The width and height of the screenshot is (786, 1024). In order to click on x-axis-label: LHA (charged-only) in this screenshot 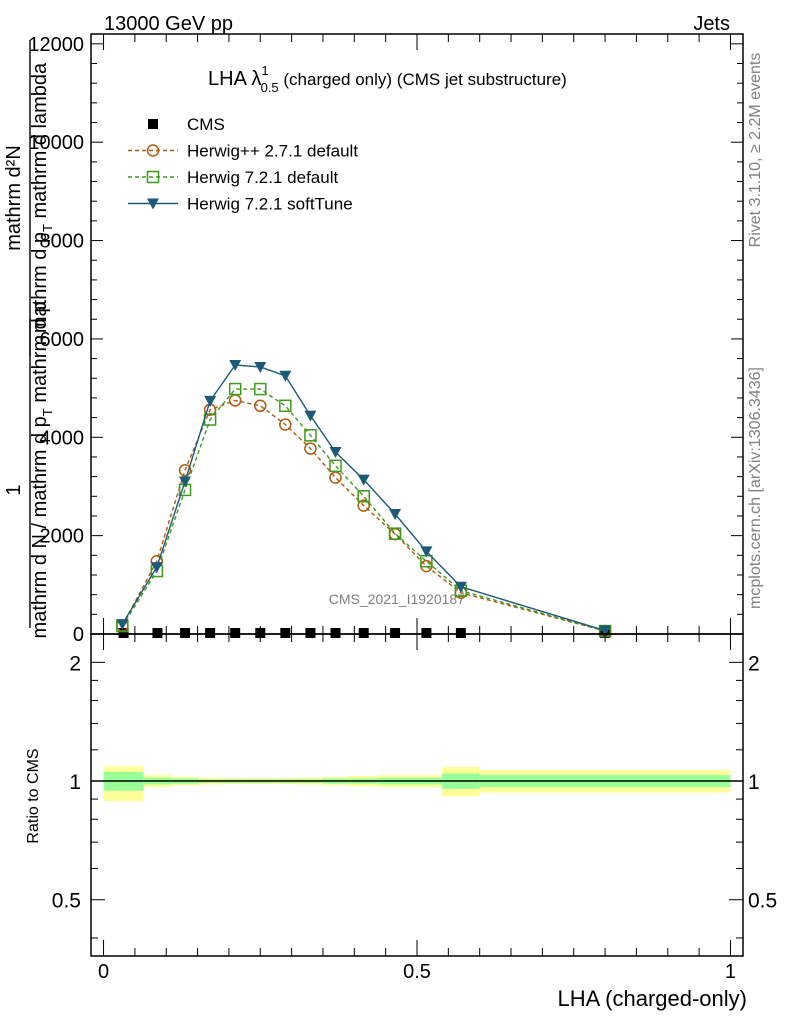, I will do `click(652, 998)`.